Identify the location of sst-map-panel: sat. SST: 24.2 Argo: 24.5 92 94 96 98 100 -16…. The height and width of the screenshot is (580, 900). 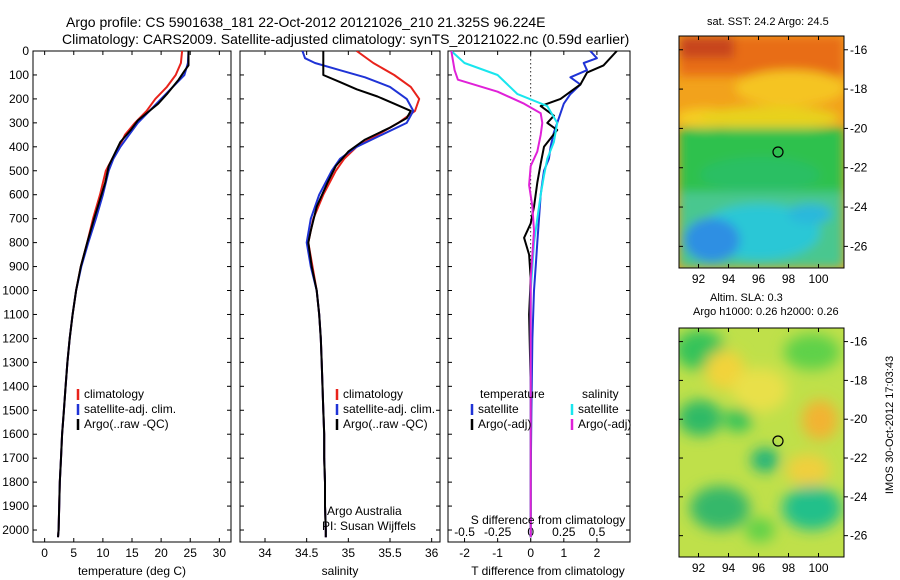
(773, 151).